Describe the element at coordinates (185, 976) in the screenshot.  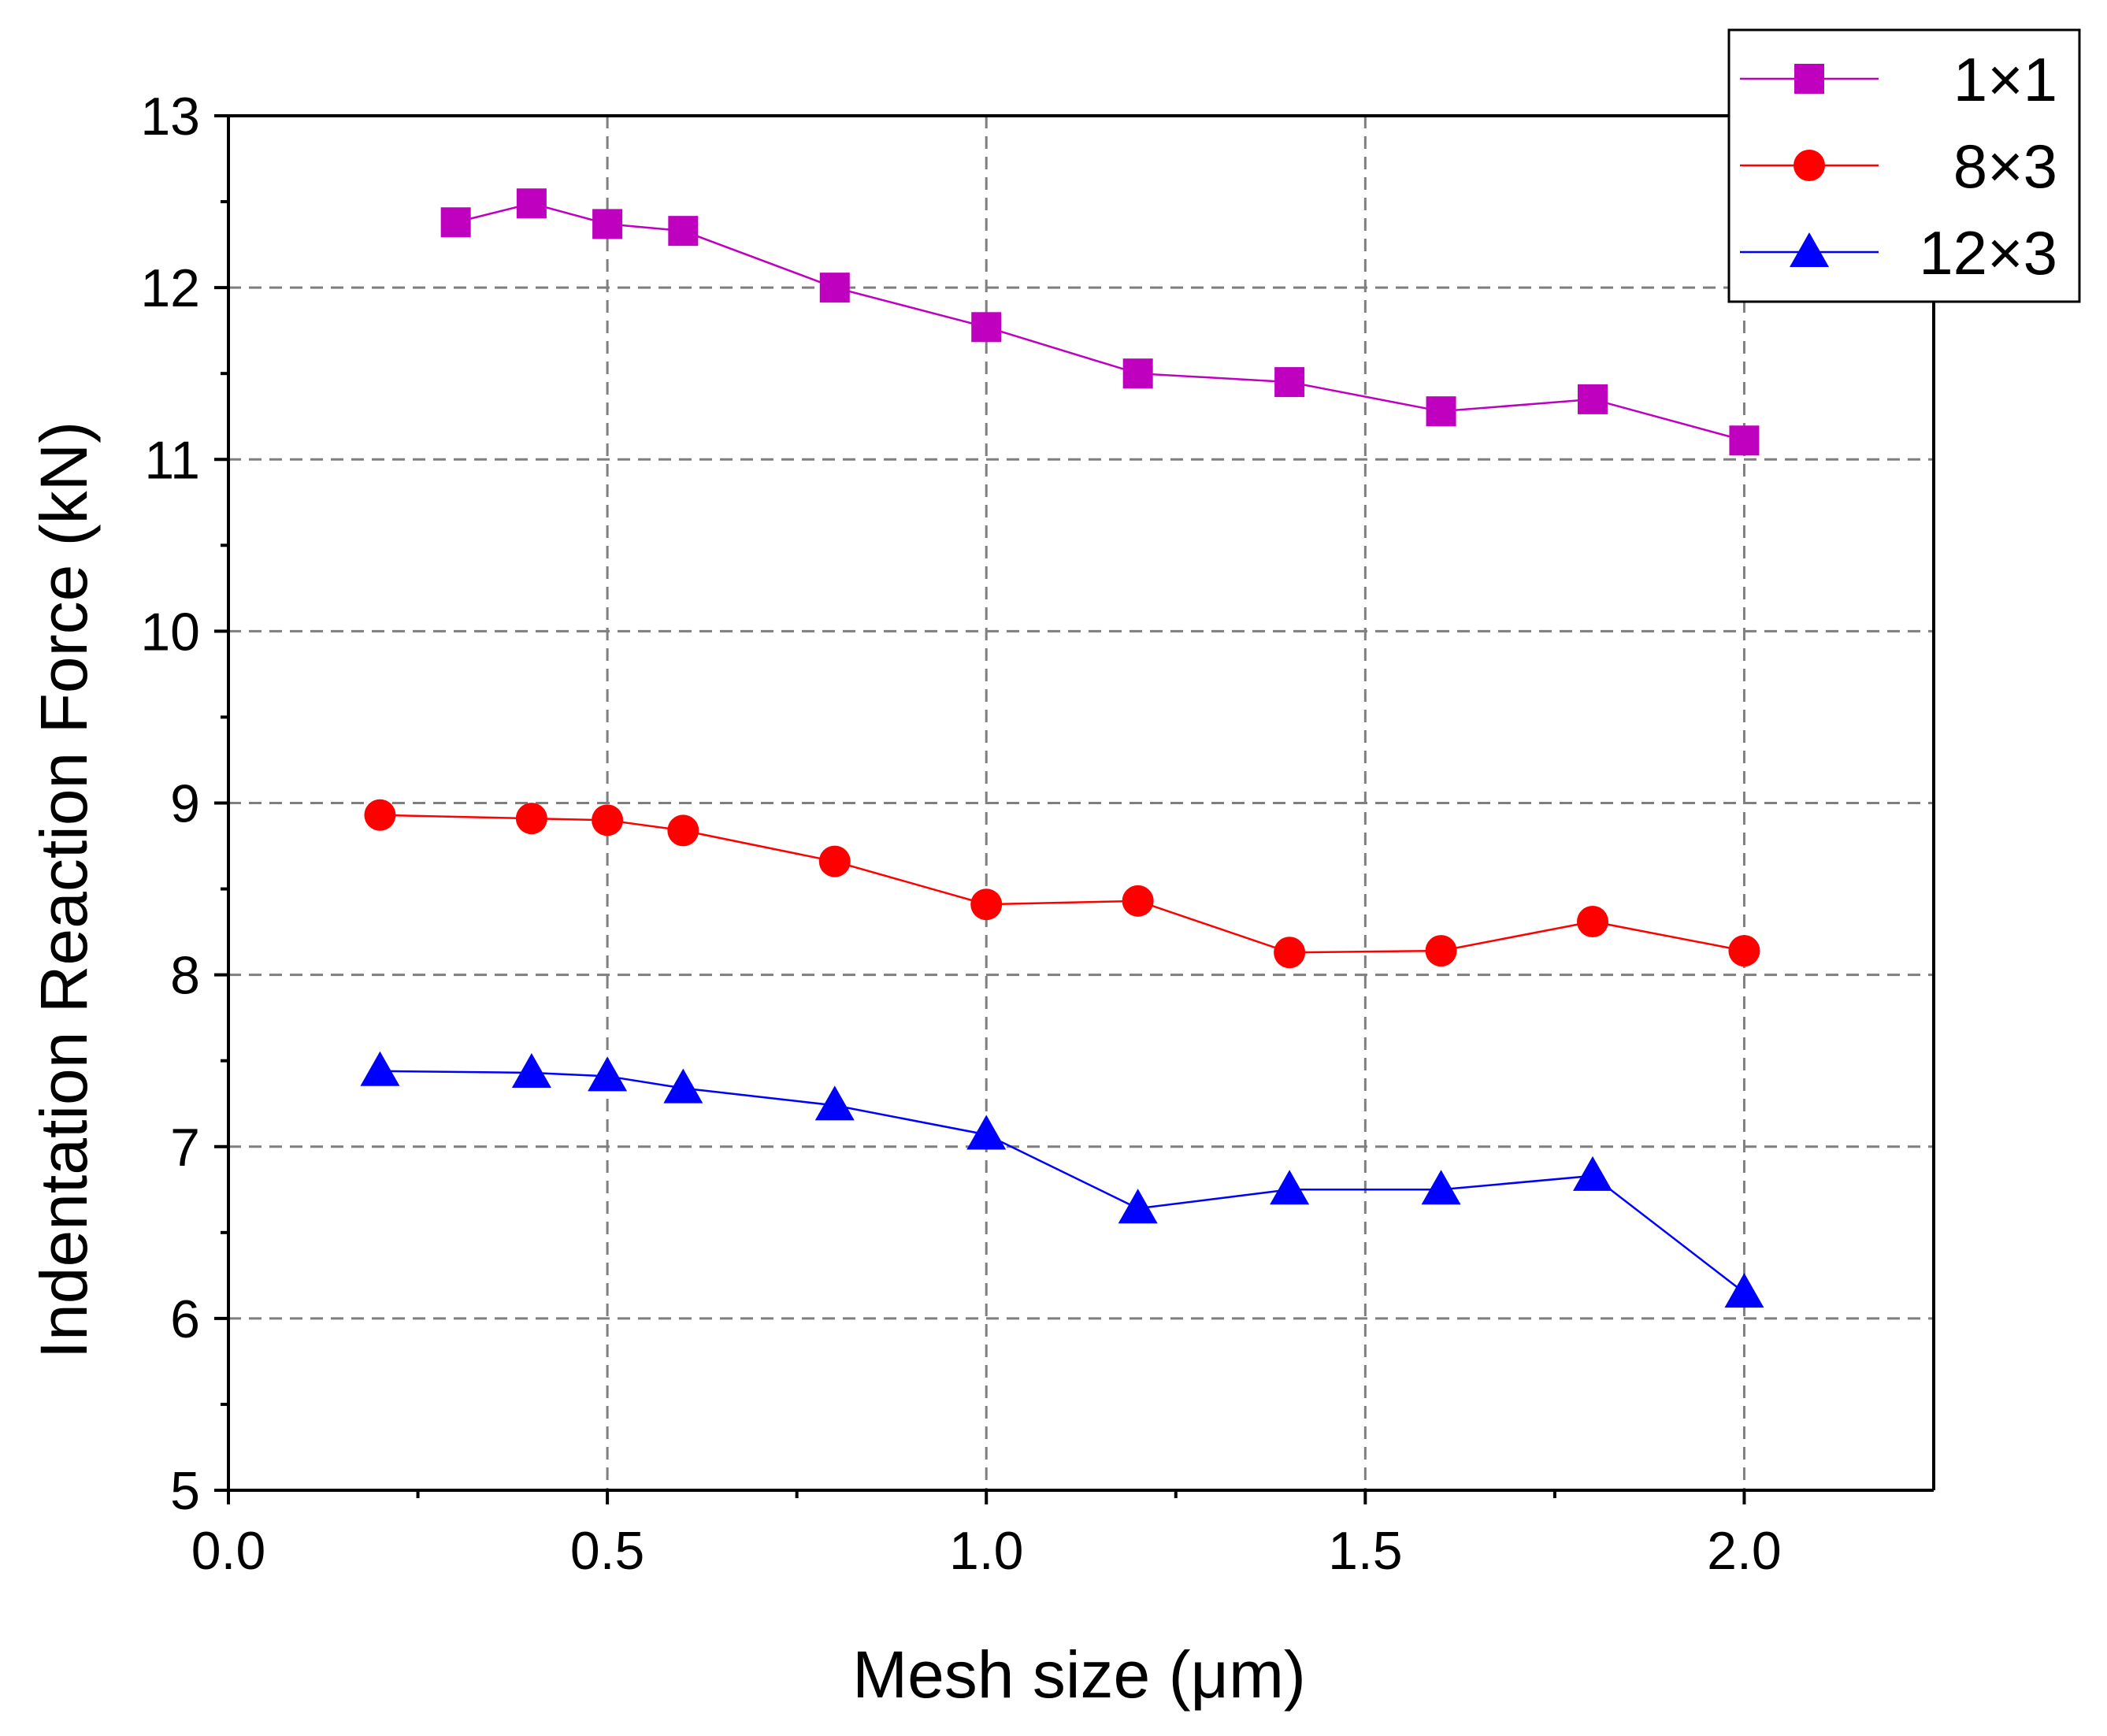
I see `y-tick-label: 8` at that location.